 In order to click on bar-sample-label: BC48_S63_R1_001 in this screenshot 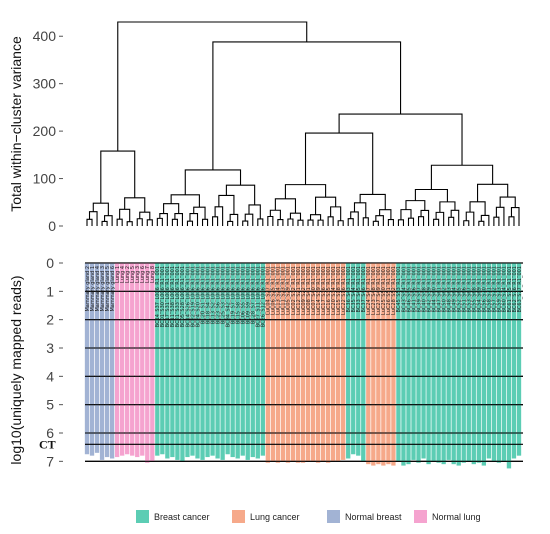, I will do `click(449, 289)`.